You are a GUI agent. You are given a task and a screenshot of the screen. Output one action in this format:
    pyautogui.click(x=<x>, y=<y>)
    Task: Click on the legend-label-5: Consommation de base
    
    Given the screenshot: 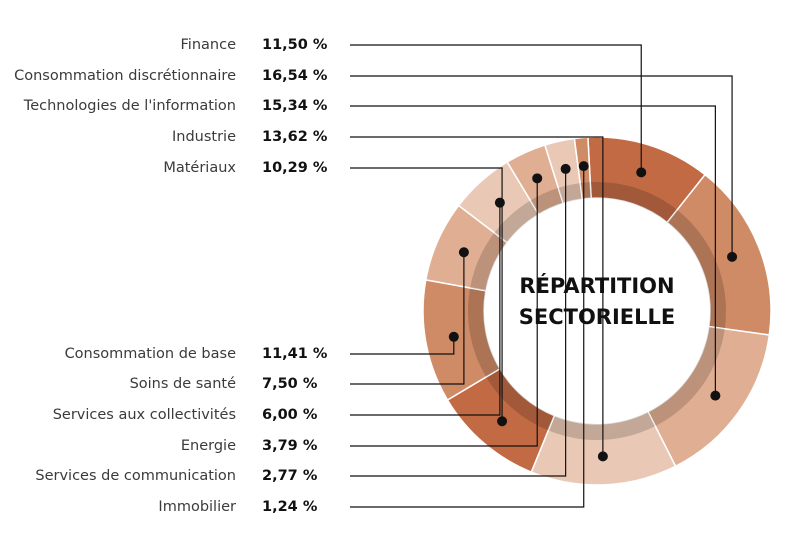 What is the action you would take?
    pyautogui.click(x=150, y=354)
    